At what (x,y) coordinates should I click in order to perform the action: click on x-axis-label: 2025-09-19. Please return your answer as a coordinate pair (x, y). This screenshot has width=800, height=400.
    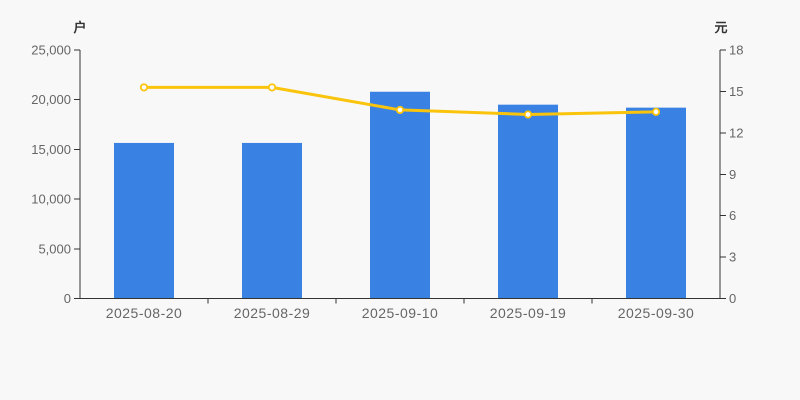
    Looking at the image, I should click on (528, 313).